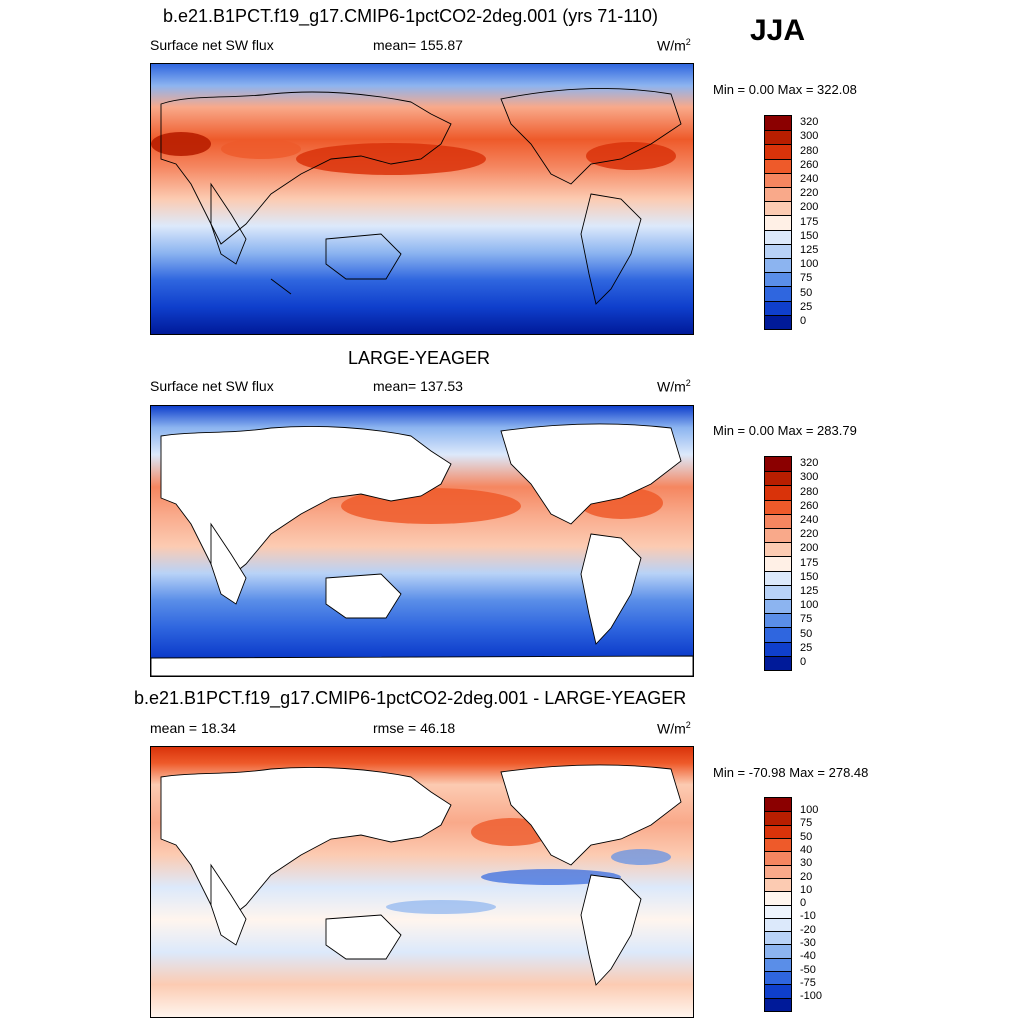 Image resolution: width=1024 pixels, height=1024 pixels. I want to click on panel3-minmax: Min = -70.98 Max = 278.48, so click(791, 772).